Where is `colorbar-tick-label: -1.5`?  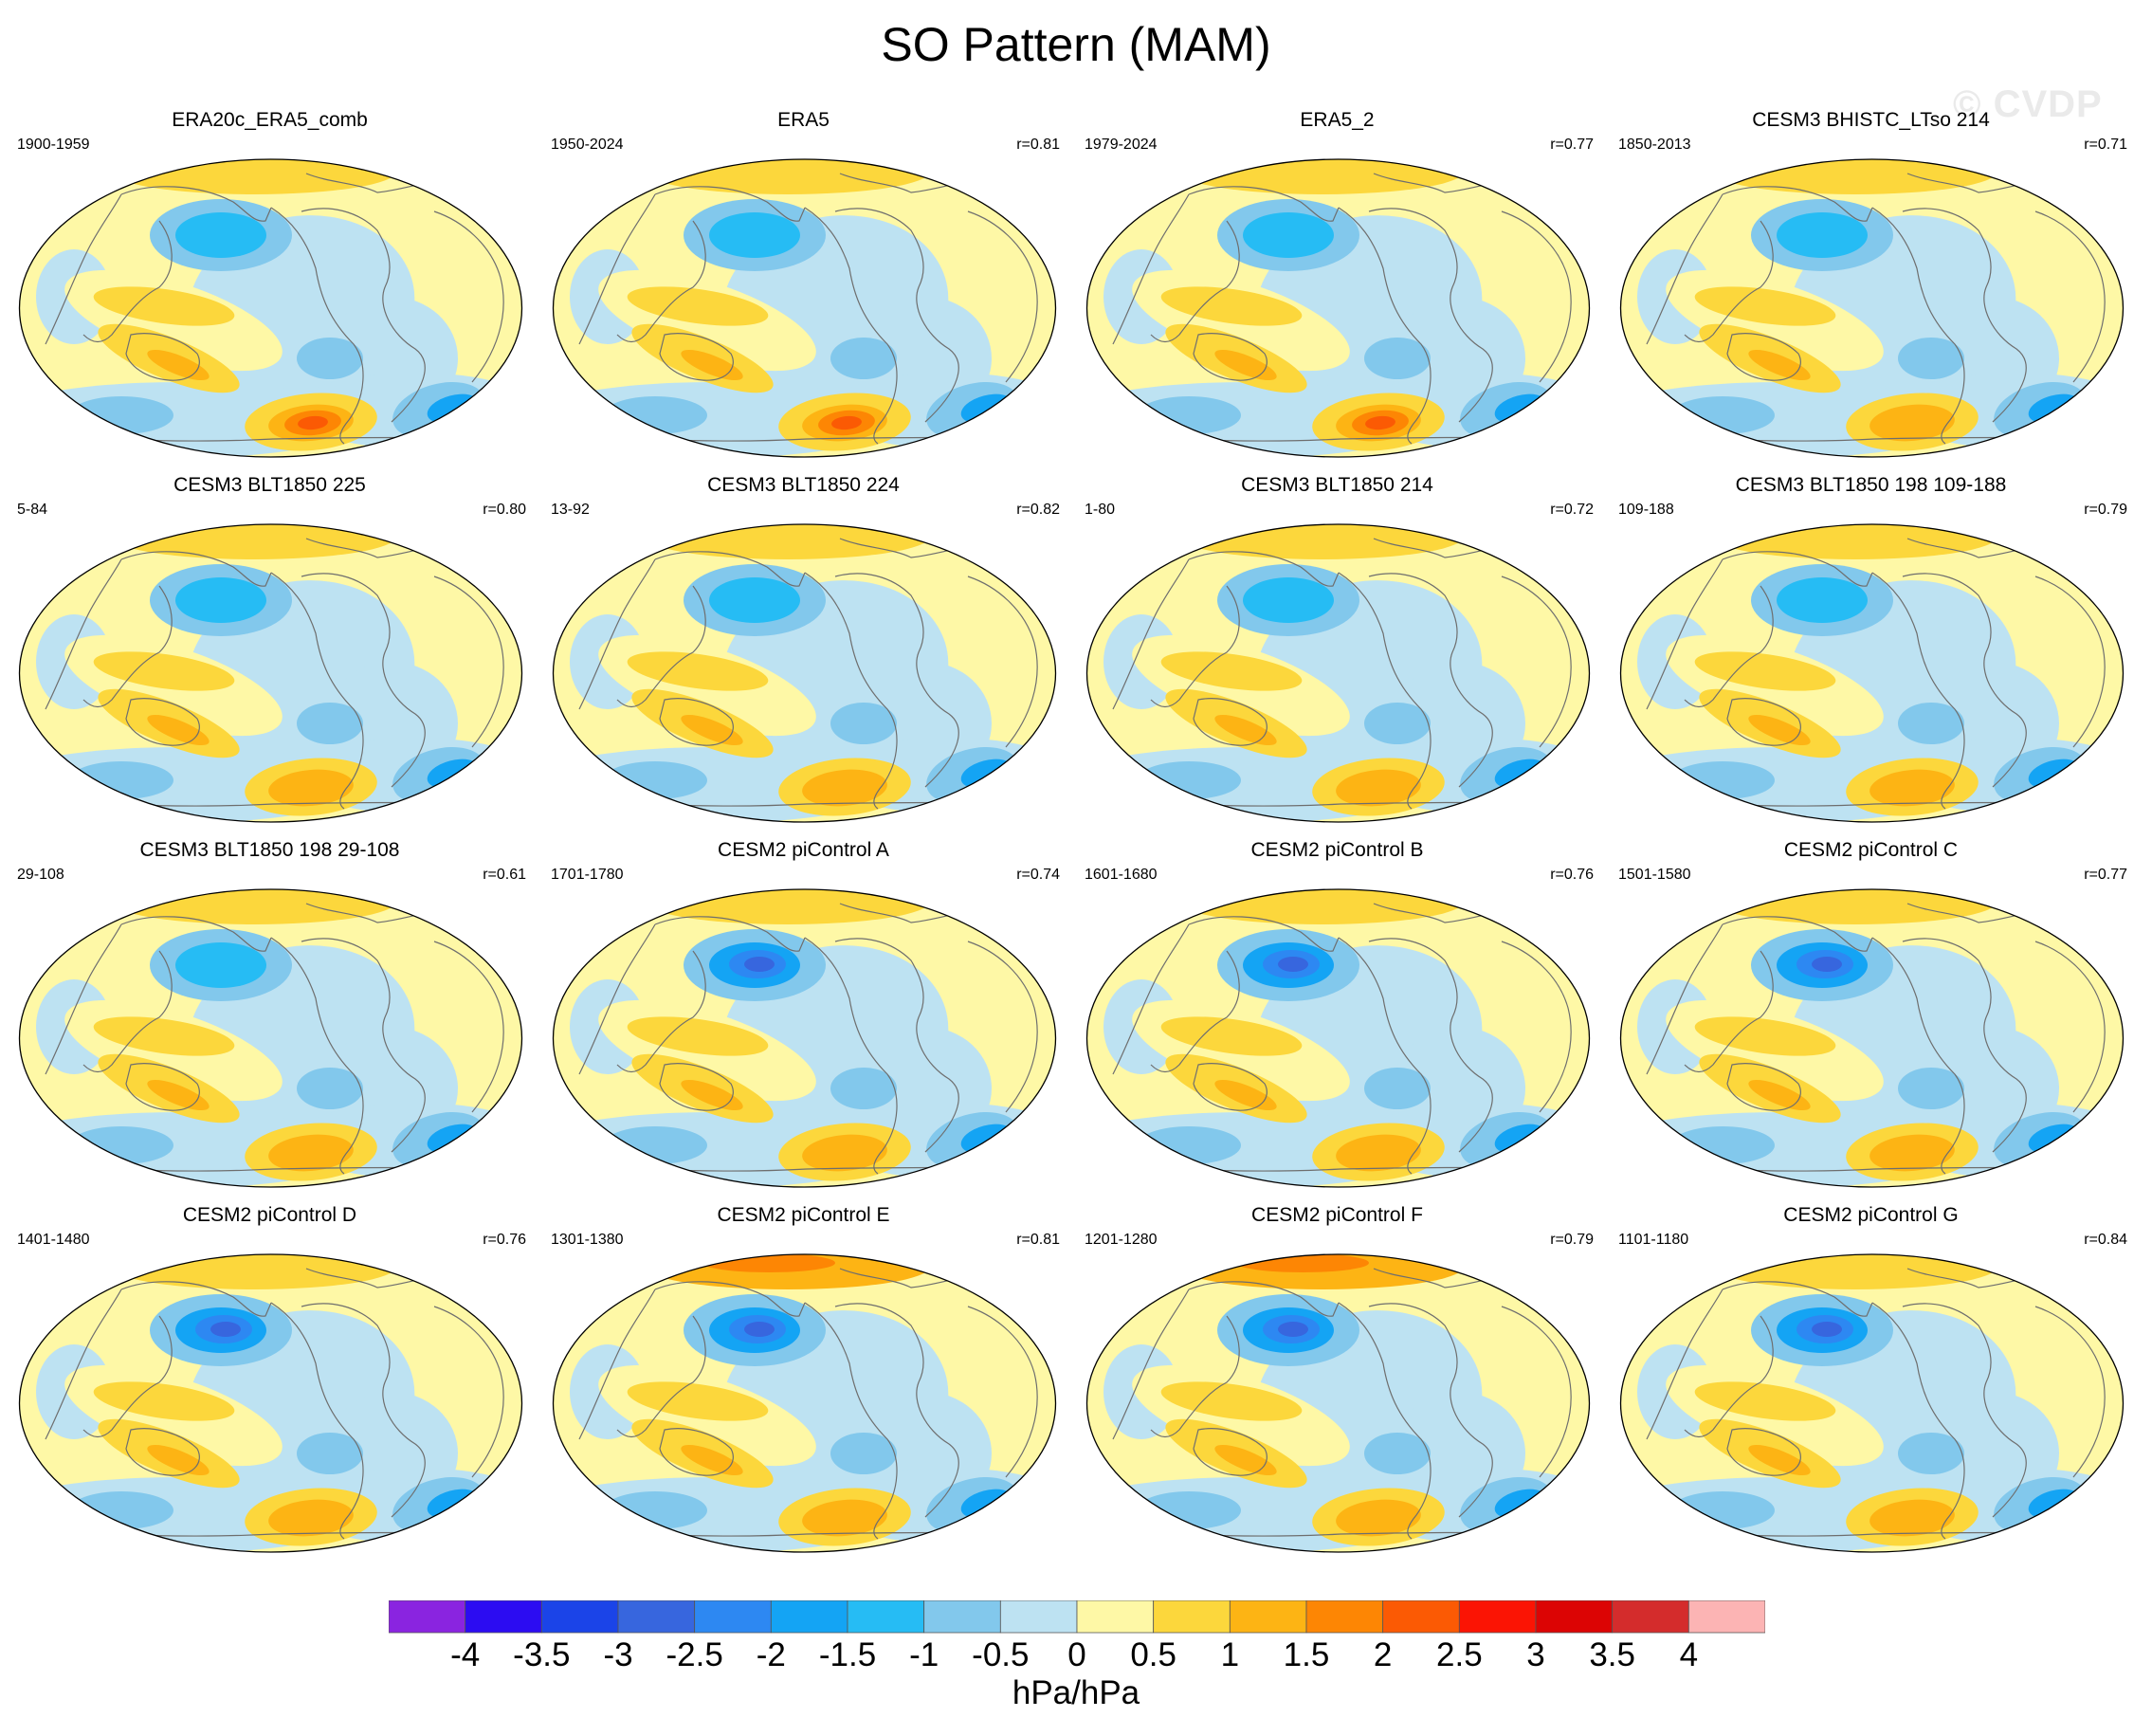
colorbar-tick-label: -1.5 is located at coordinates (848, 1654).